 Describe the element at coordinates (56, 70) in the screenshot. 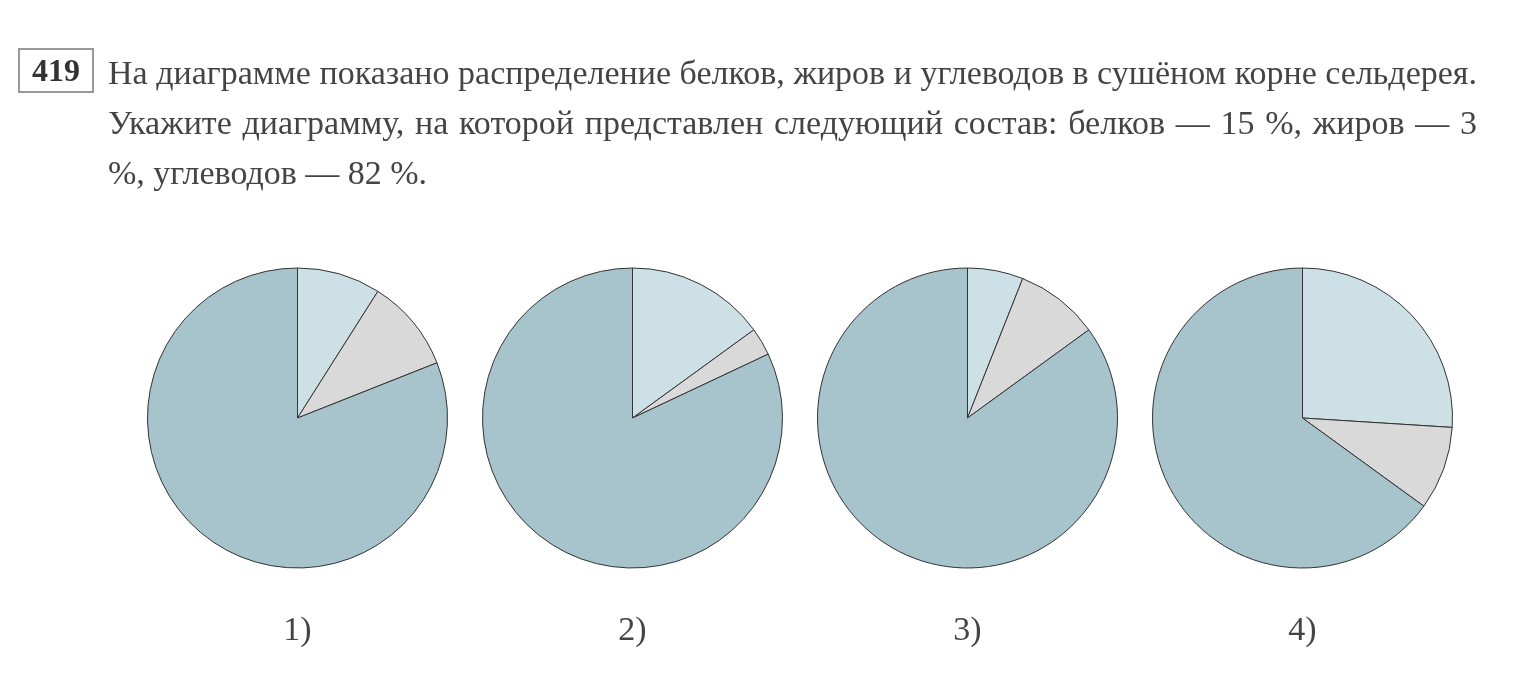

I see `text: 419` at that location.